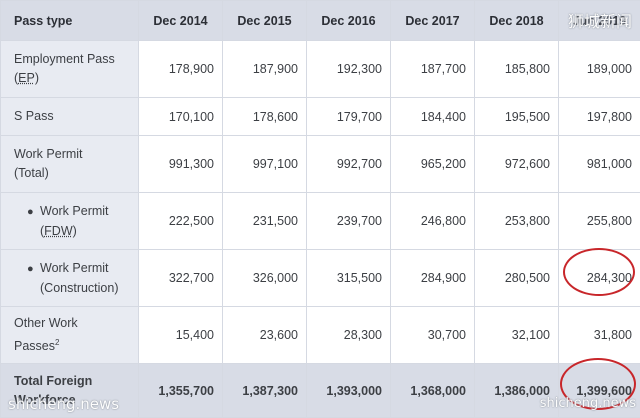 The image size is (640, 418). What do you see at coordinates (53, 380) in the screenshot?
I see `row-label-line1: Total Foreign` at bounding box center [53, 380].